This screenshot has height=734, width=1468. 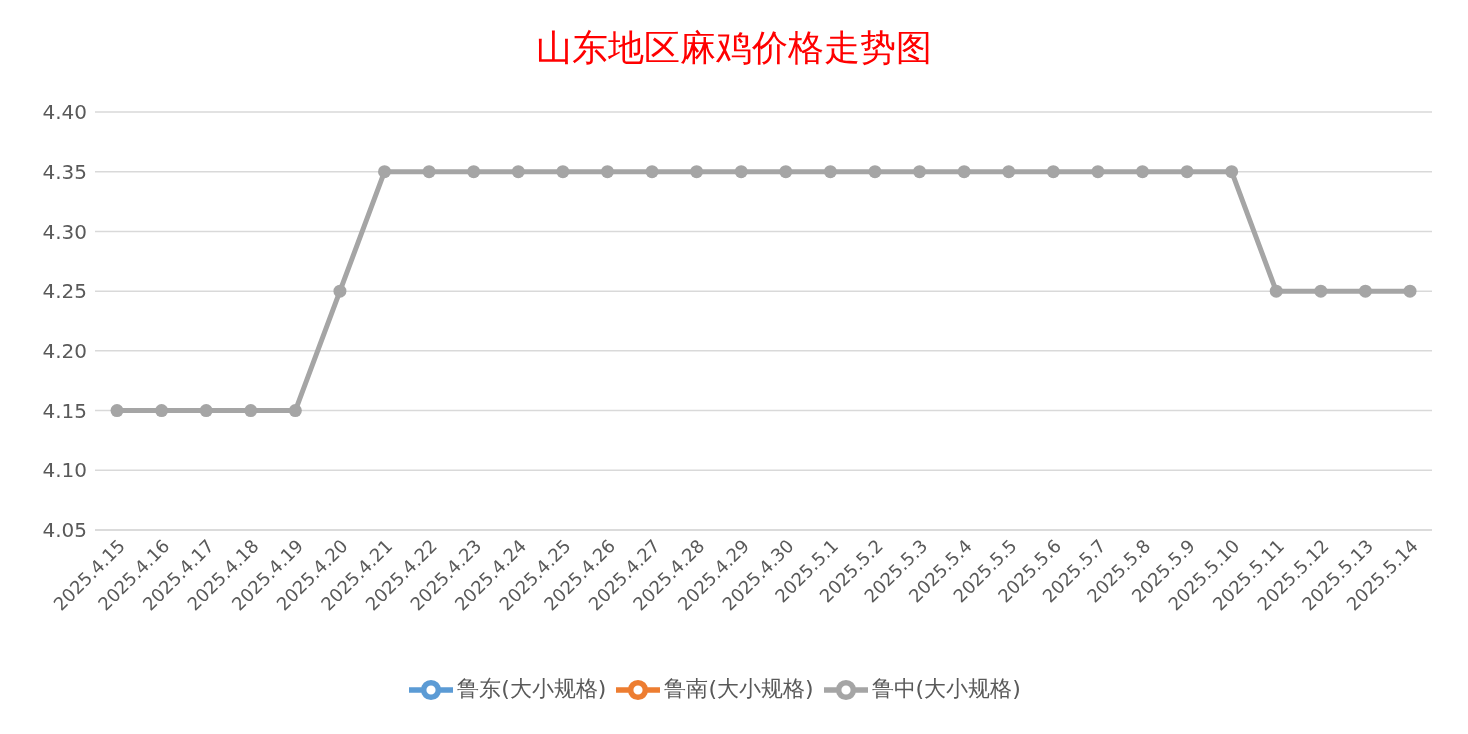 I want to click on y-tick-label: 4.15, so click(x=64, y=410).